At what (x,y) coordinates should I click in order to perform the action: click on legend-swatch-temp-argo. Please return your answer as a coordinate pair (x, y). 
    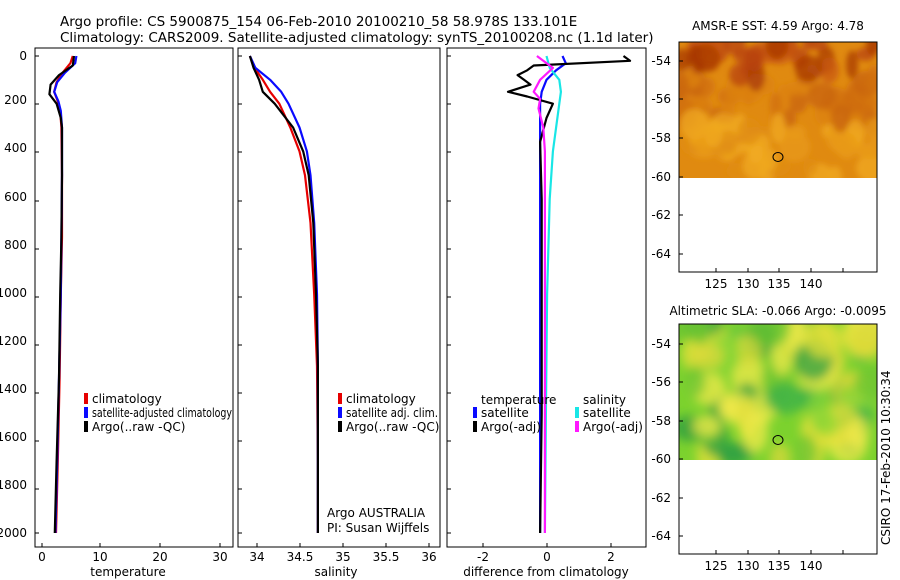
    Looking at the image, I should click on (475, 426).